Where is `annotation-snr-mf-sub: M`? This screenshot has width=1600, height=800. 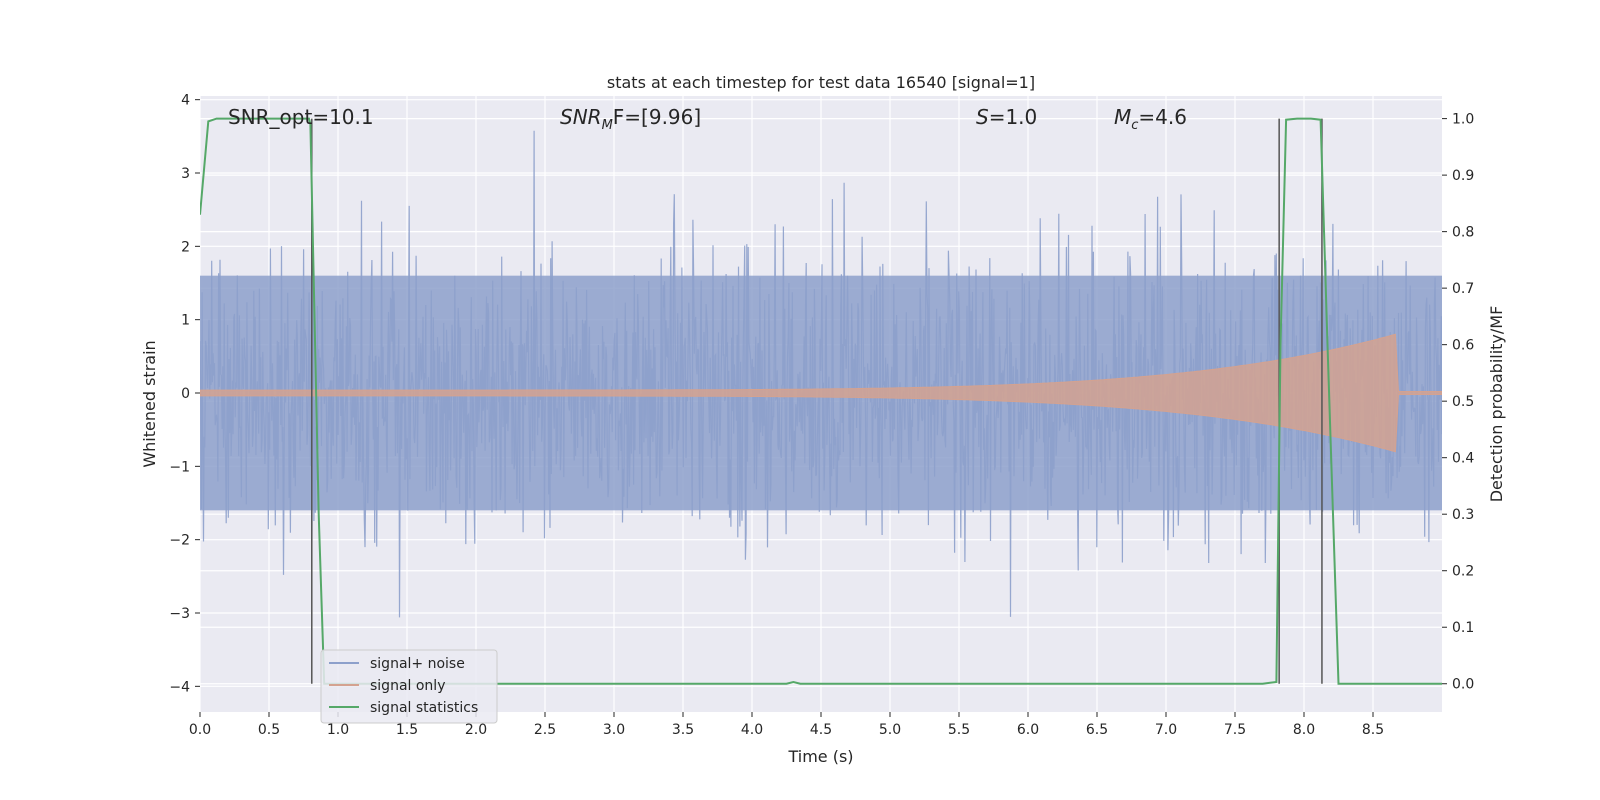
annotation-snr-mf-sub: M is located at coordinates (607, 125).